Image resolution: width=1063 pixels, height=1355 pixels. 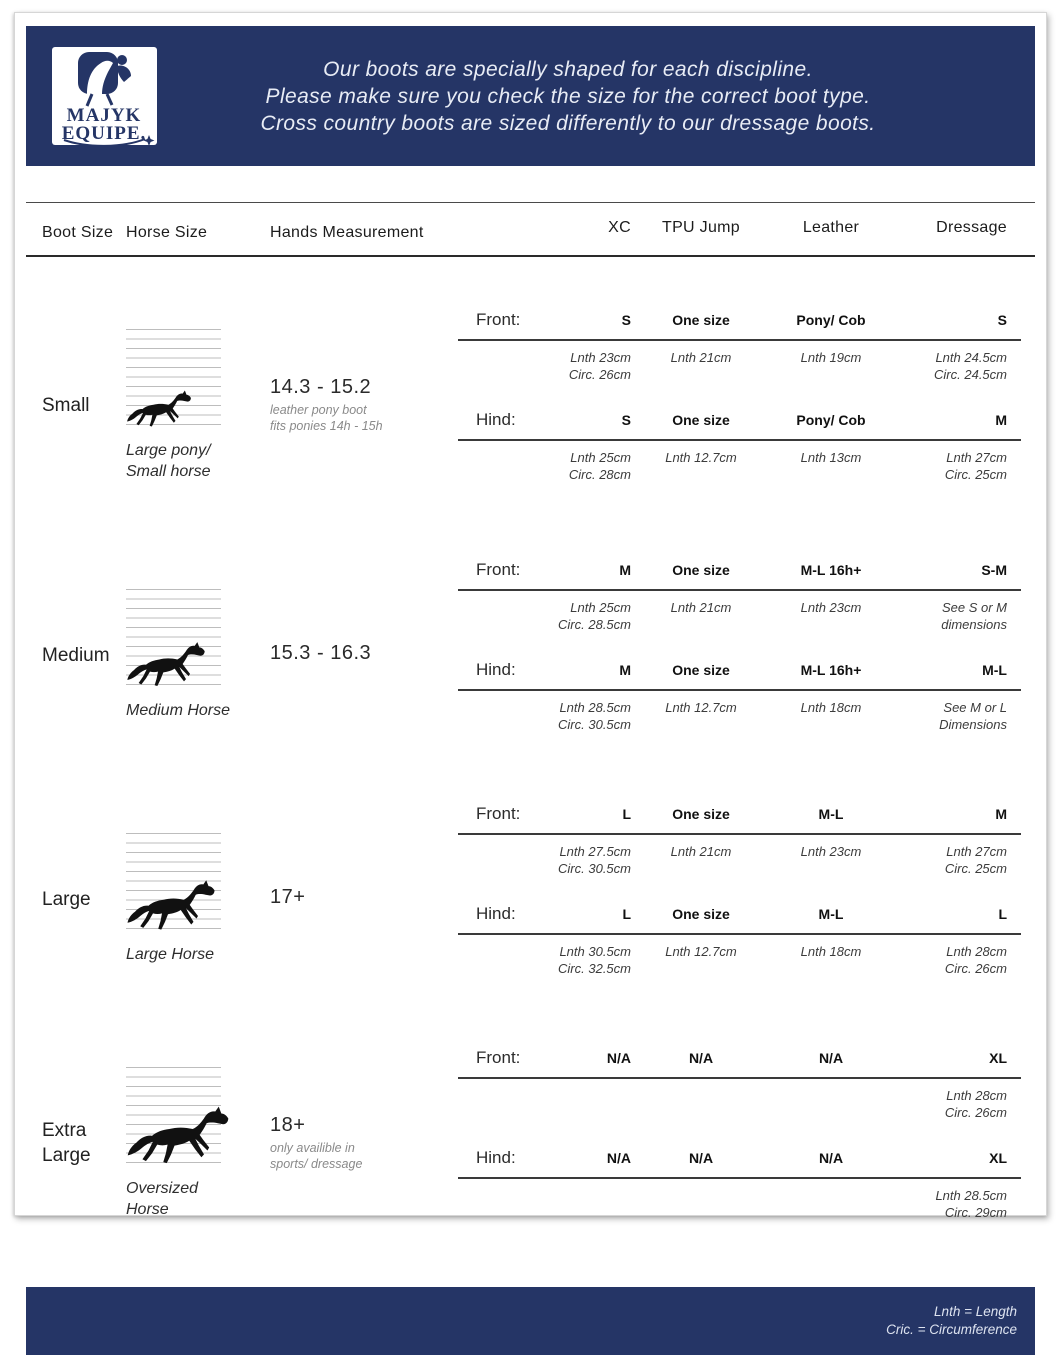 I want to click on logo-wordmark-line1: MAJYK, so click(x=104, y=115).